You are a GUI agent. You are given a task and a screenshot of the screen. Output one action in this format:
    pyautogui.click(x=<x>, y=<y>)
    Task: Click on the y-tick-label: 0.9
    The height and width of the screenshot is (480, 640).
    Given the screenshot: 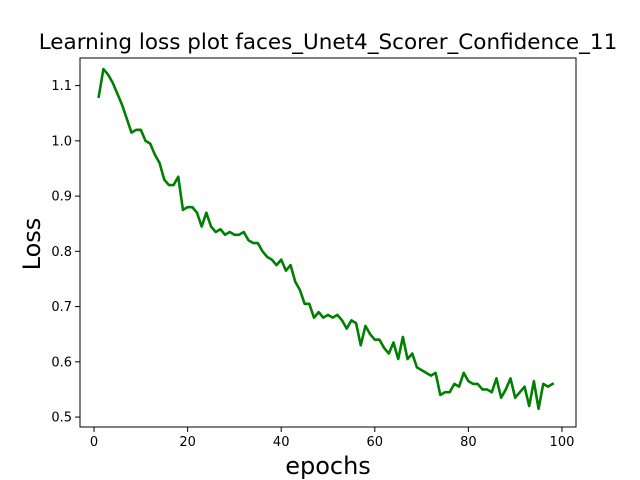 What is the action you would take?
    pyautogui.click(x=61, y=197)
    